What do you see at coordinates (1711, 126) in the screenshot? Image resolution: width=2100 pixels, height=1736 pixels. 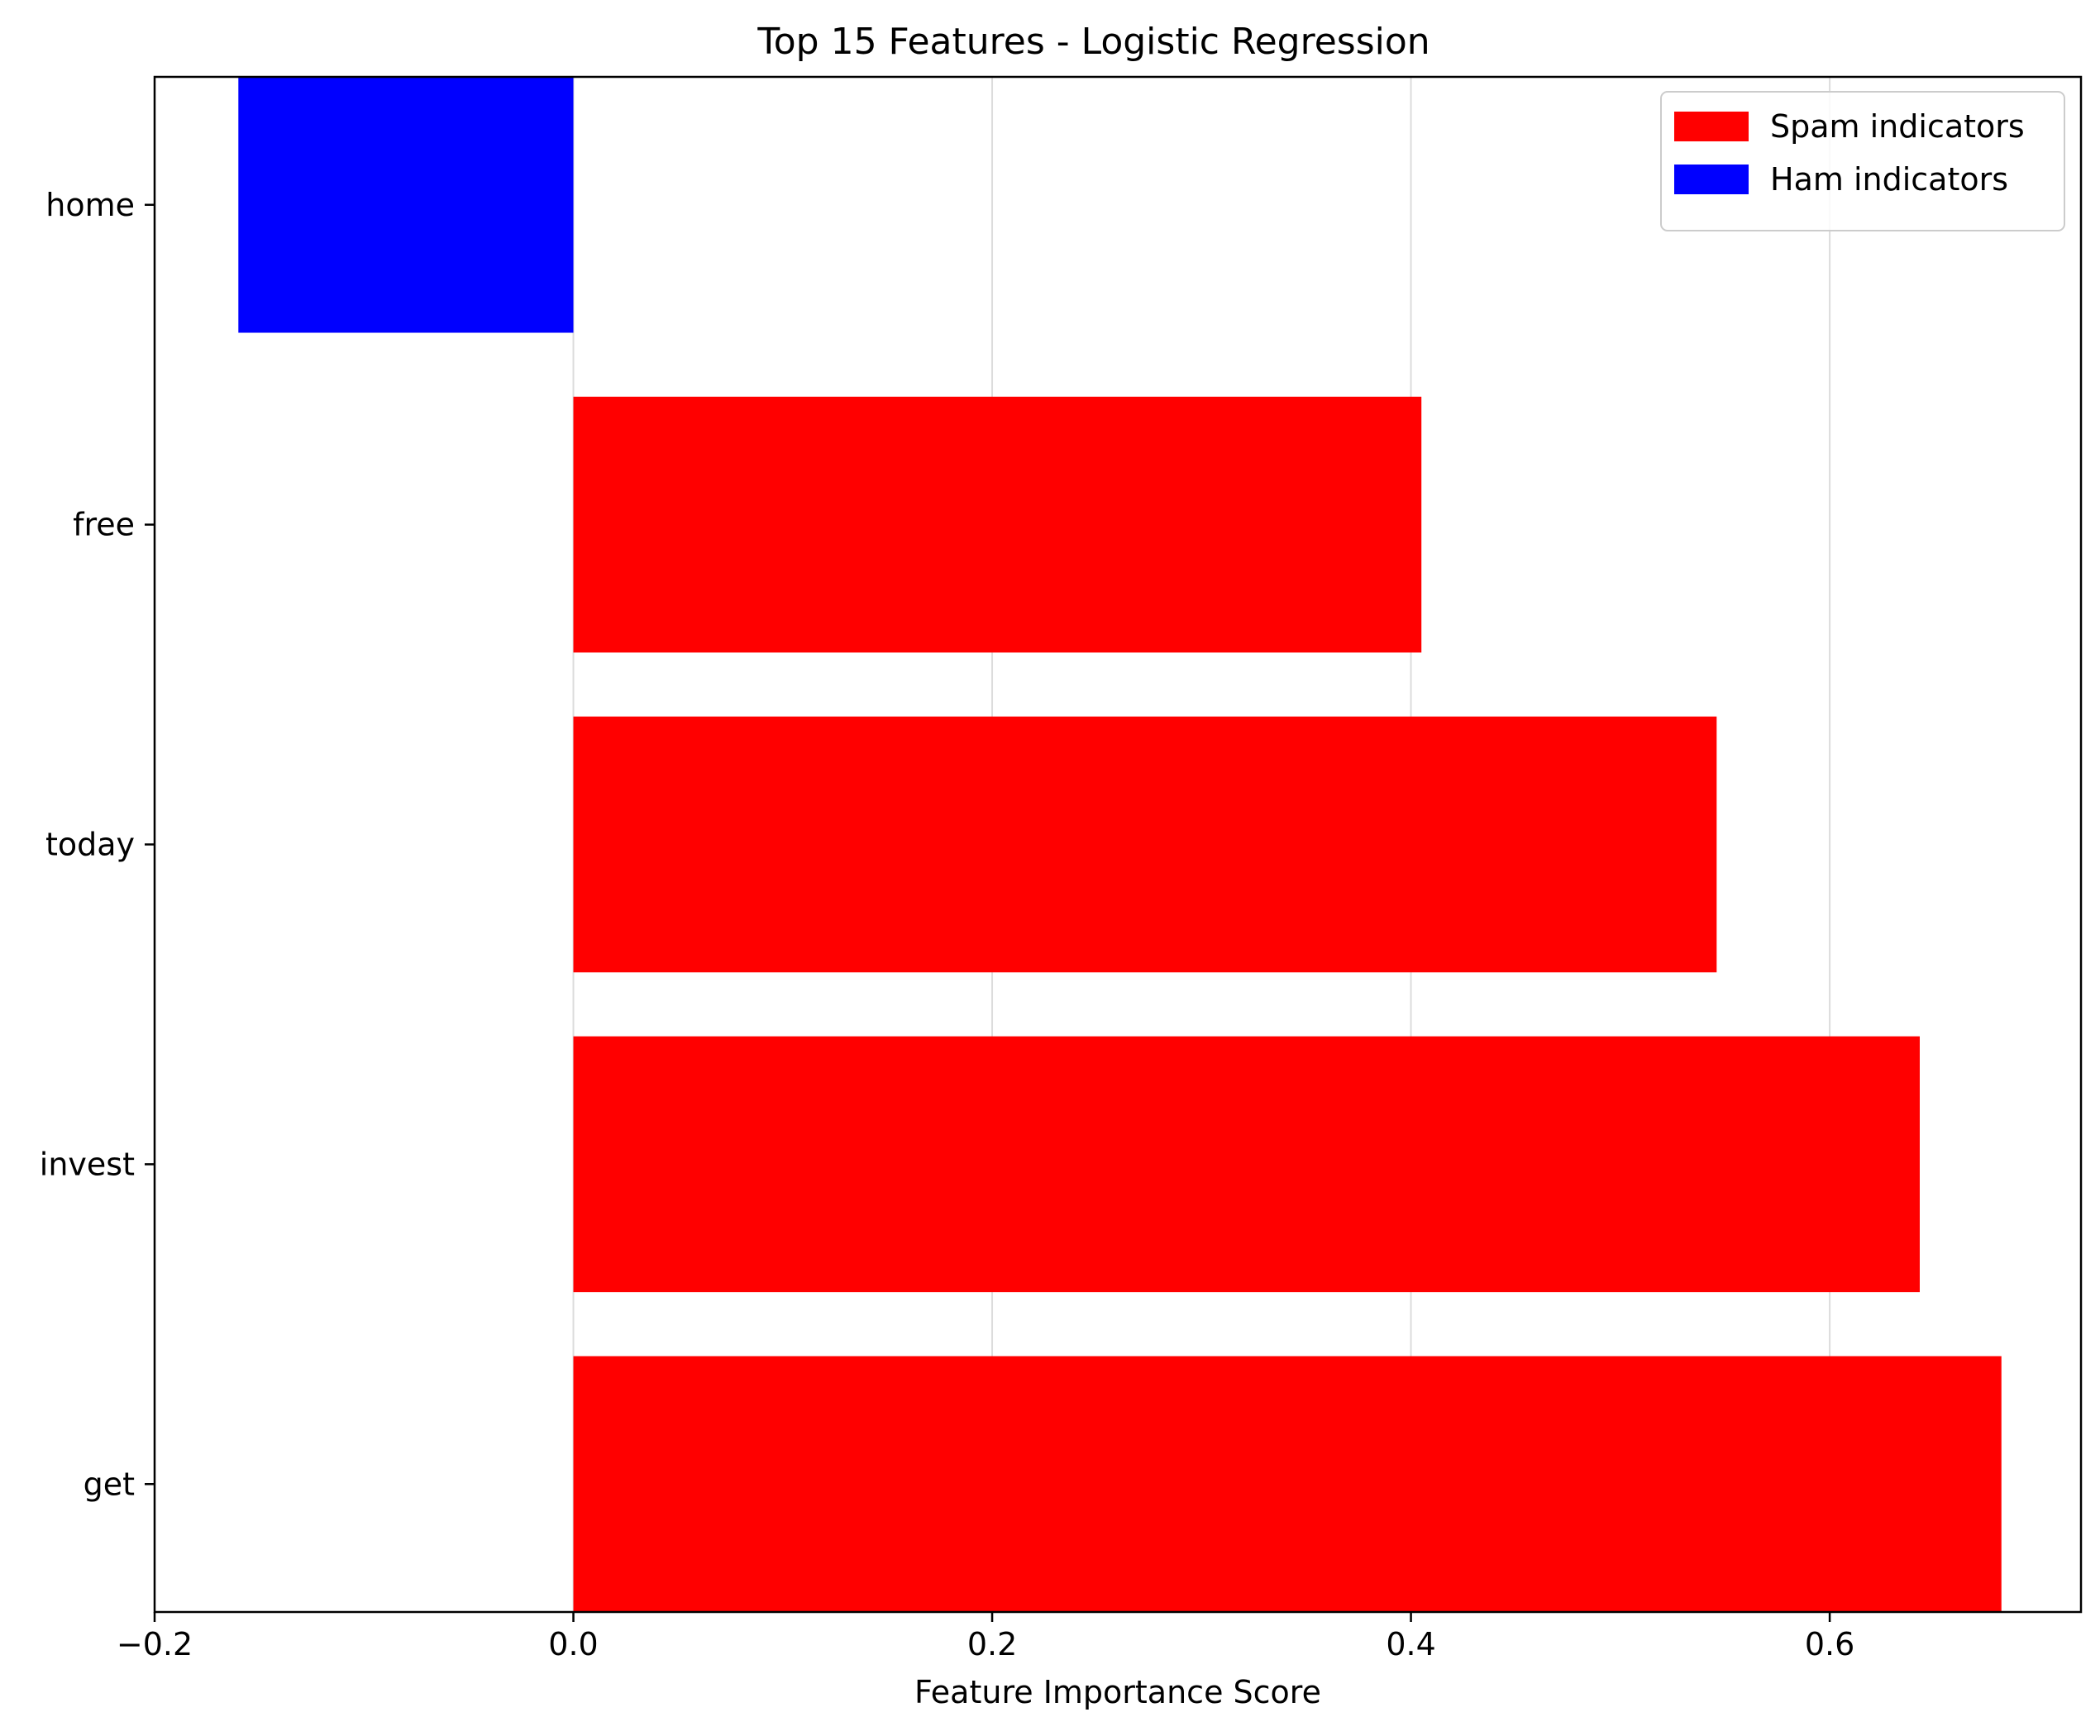 I see `legend-swatch-spam` at bounding box center [1711, 126].